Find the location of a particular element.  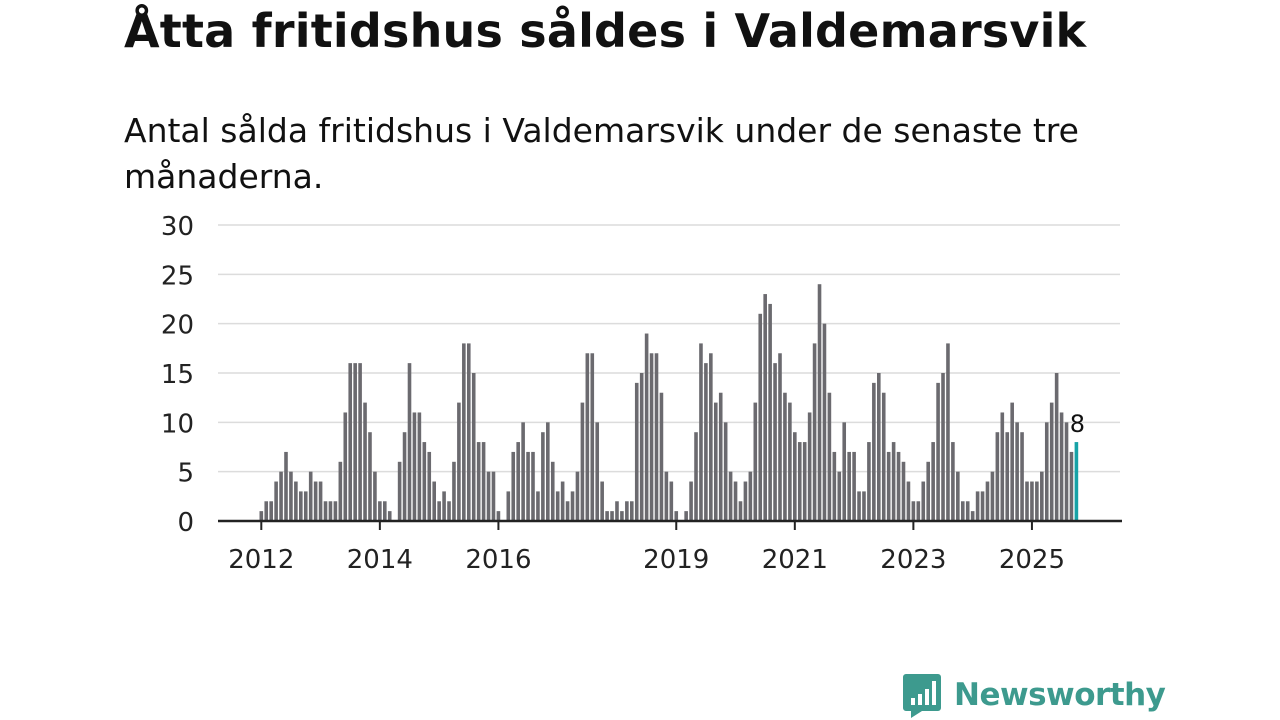

newsworthy-logo-icon is located at coordinates (922, 696).